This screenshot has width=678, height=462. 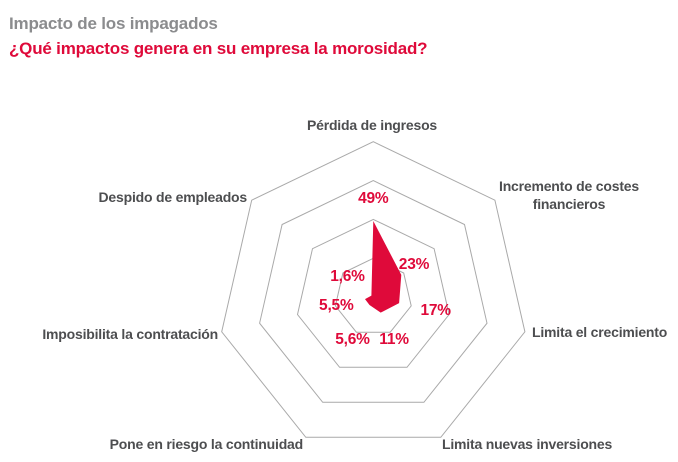 What do you see at coordinates (373, 199) in the screenshot?
I see `value-label-perdida-de-ingresos: 49%` at bounding box center [373, 199].